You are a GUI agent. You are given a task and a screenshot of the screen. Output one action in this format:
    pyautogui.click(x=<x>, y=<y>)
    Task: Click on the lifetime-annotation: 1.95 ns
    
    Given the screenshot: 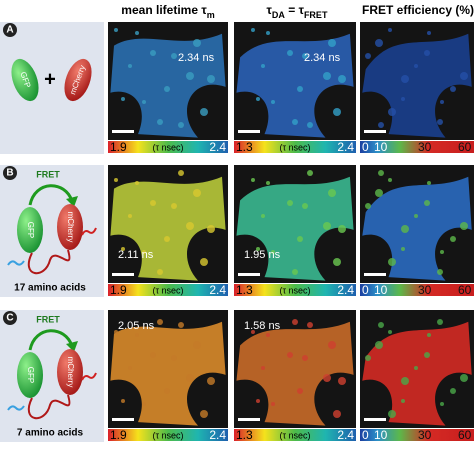 What is the action you would take?
    pyautogui.click(x=262, y=255)
    